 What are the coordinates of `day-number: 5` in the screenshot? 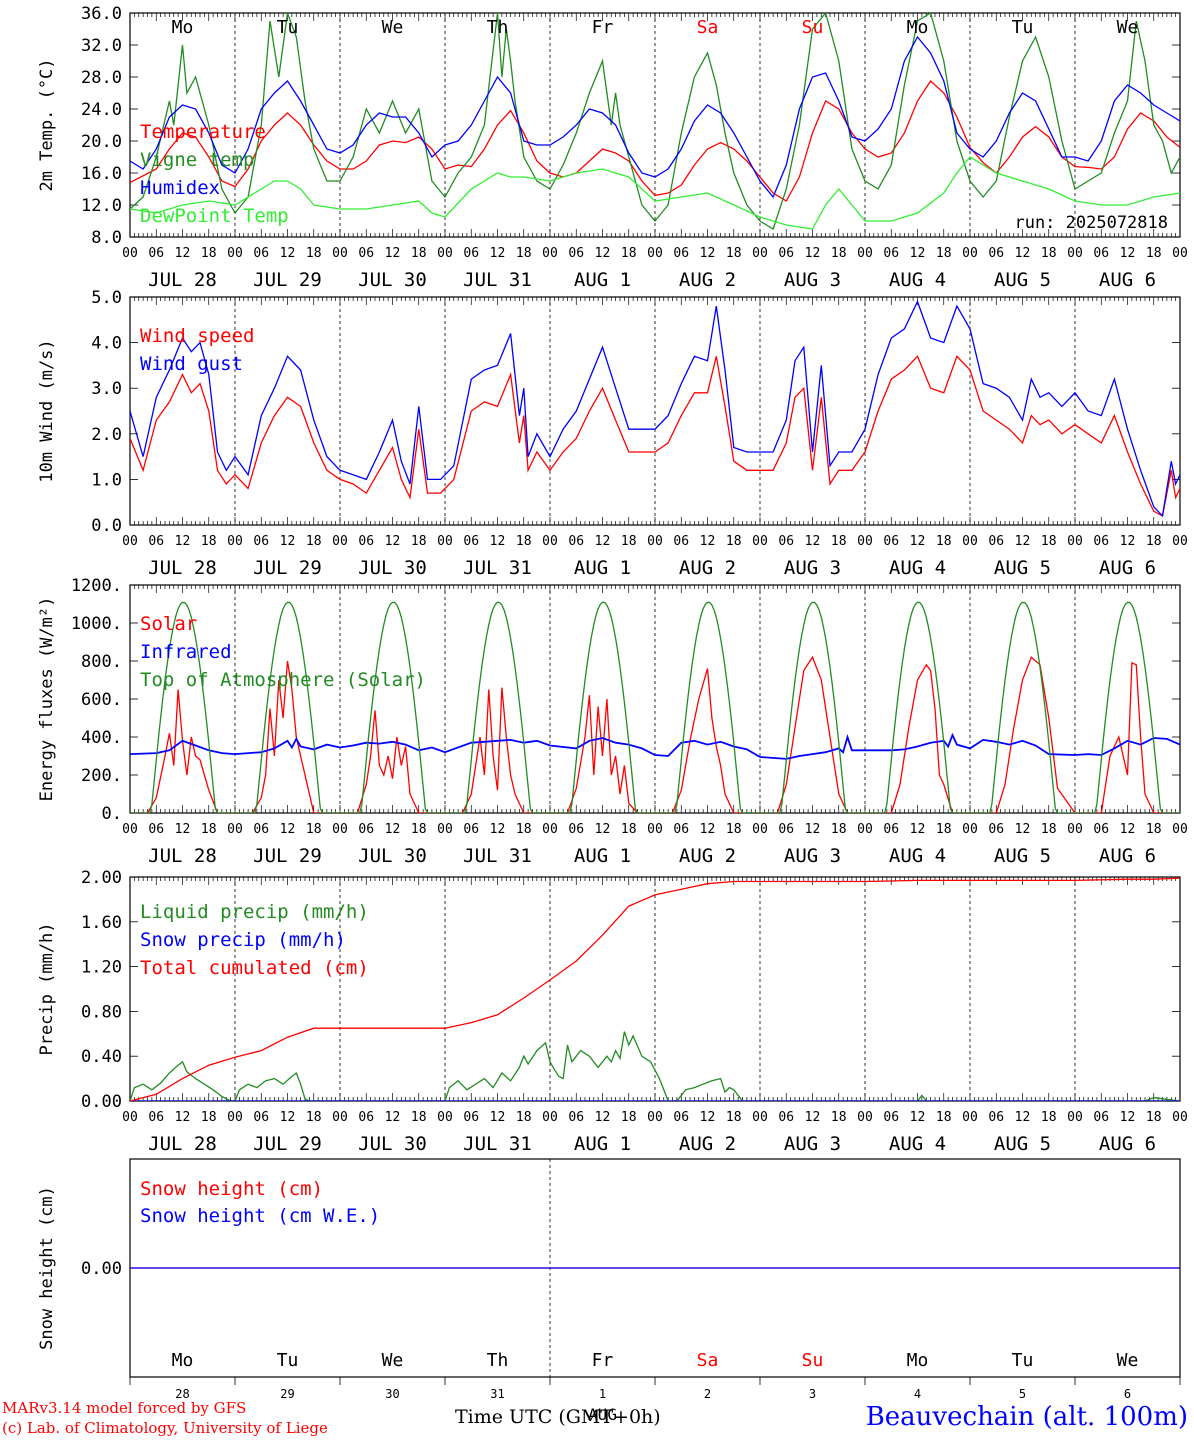 It's located at (1022, 1394).